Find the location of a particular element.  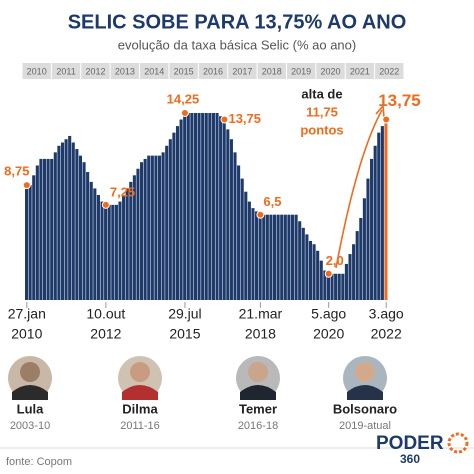

president-term: 2003-10 is located at coordinates (30, 426).